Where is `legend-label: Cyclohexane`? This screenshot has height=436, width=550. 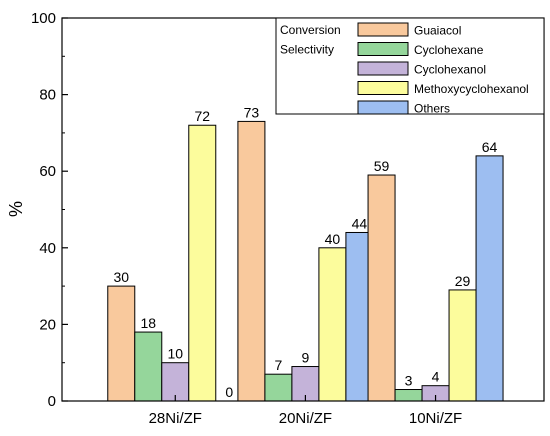 legend-label: Cyclohexane is located at coordinates (449, 50).